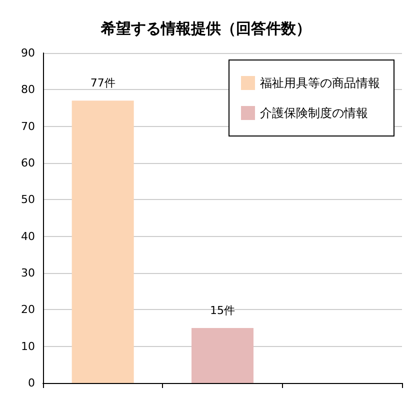  What do you see at coordinates (28, 53) in the screenshot?
I see `y-tick-label: 90` at bounding box center [28, 53].